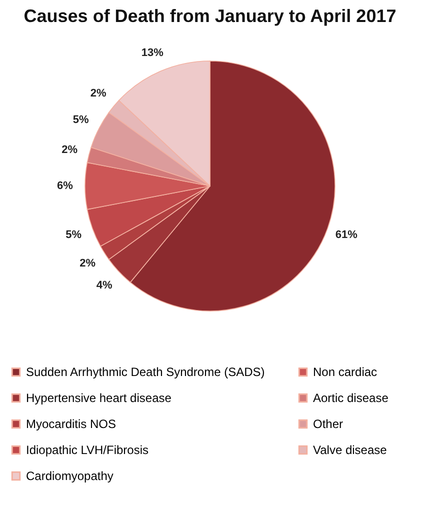  What do you see at coordinates (87, 450) in the screenshot?
I see `legend-label: Idiopathic LVH/Fibrosis` at bounding box center [87, 450].